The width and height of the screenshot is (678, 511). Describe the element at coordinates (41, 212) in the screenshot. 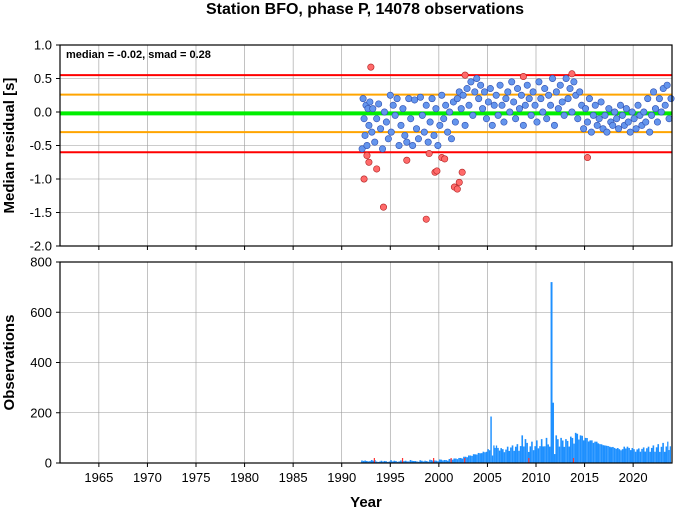

I see `y-tick-label: -1.5` at that location.